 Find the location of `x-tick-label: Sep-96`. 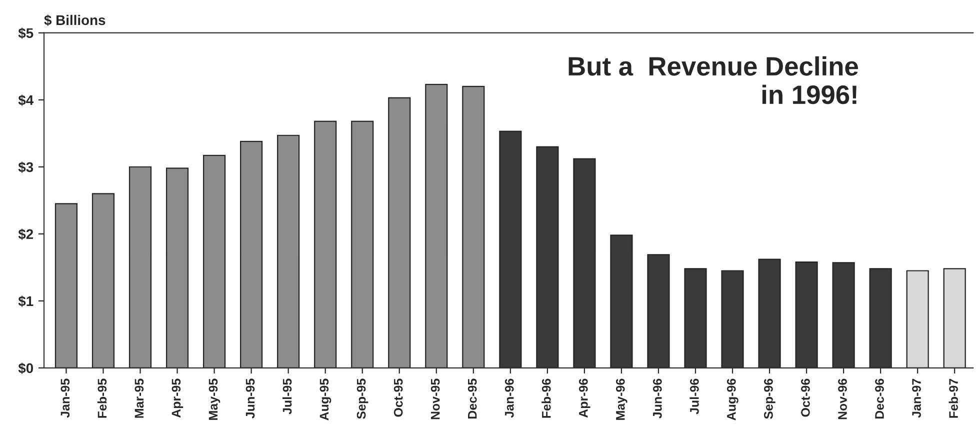

x-tick-label: Sep-96 is located at coordinates (770, 398).